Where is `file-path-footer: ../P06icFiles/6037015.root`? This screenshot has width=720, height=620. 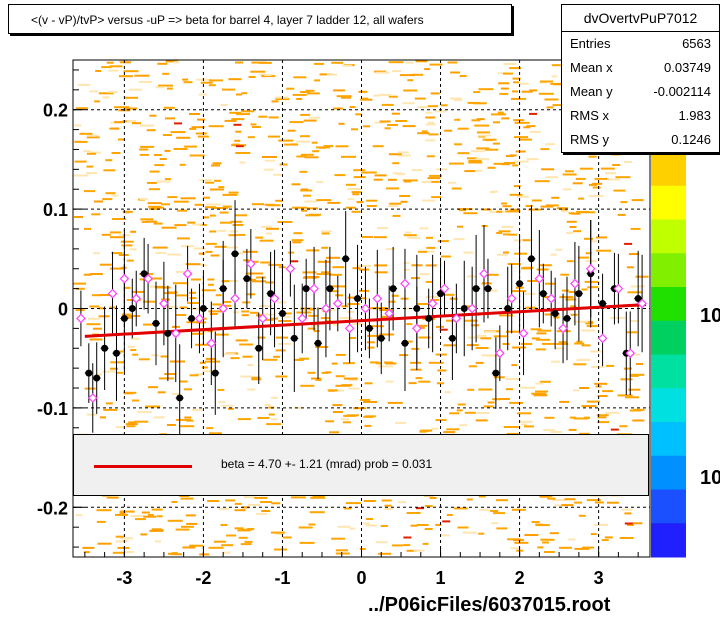 file-path-footer: ../P06icFiles/6037015.root is located at coordinates (489, 605).